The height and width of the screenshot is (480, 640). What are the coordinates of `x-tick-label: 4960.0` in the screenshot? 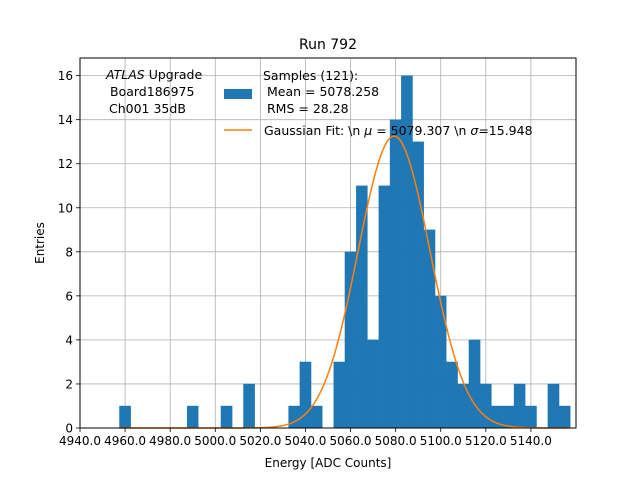 It's located at (125, 441).